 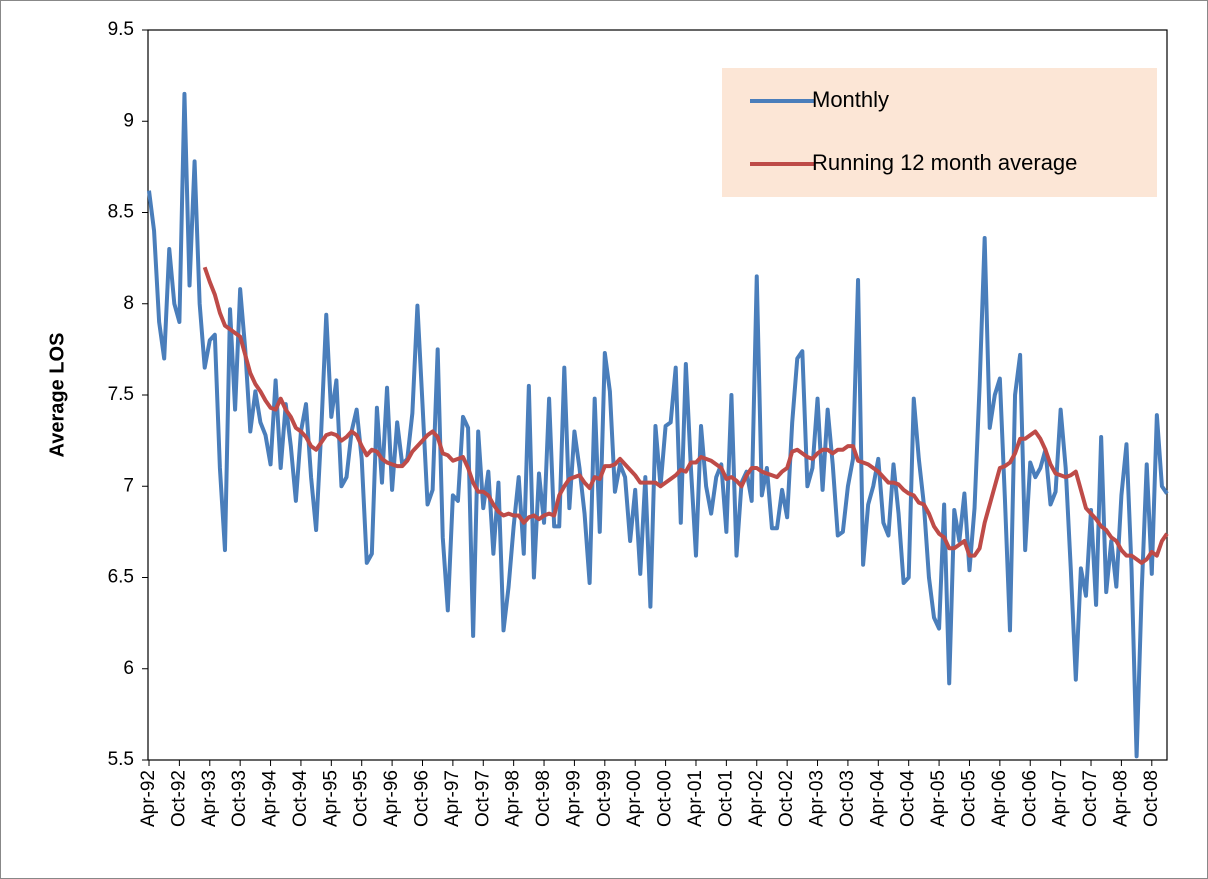 I want to click on x-tick-label: Oct-97, so click(x=482, y=798).